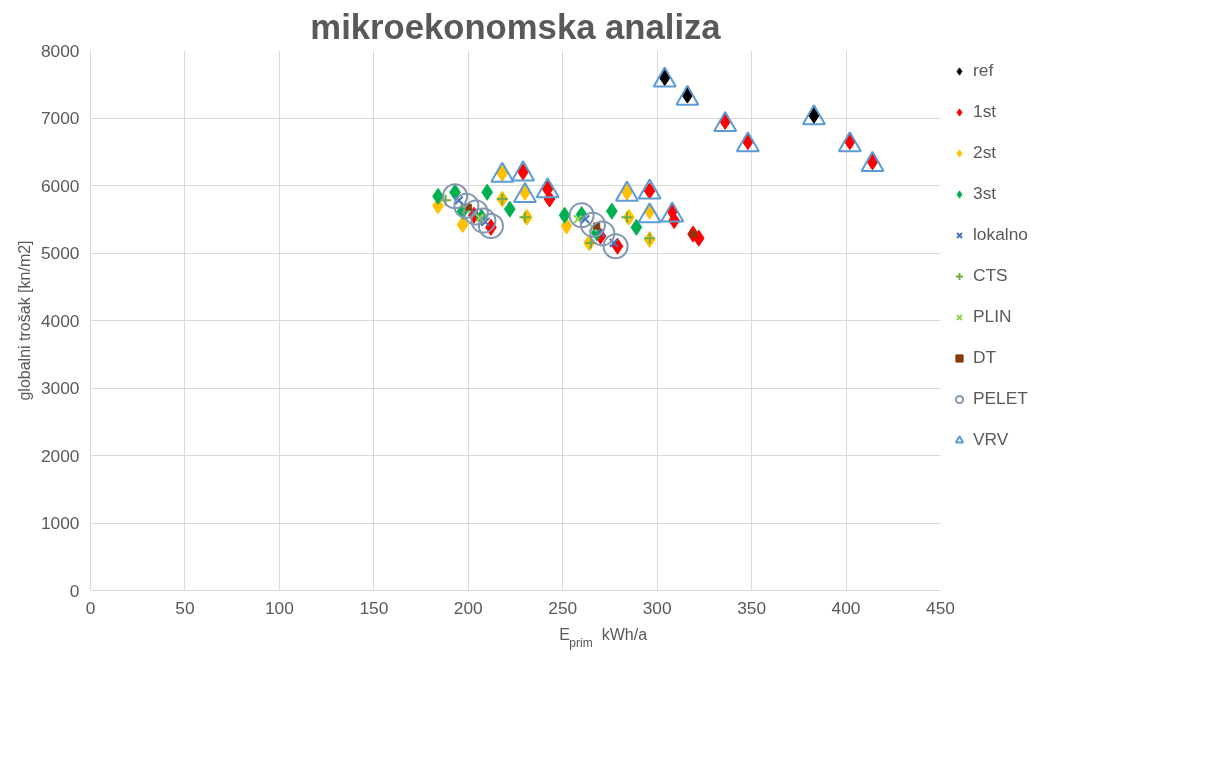 The height and width of the screenshot is (760, 1217). What do you see at coordinates (991, 439) in the screenshot?
I see `legend-label: VRV` at bounding box center [991, 439].